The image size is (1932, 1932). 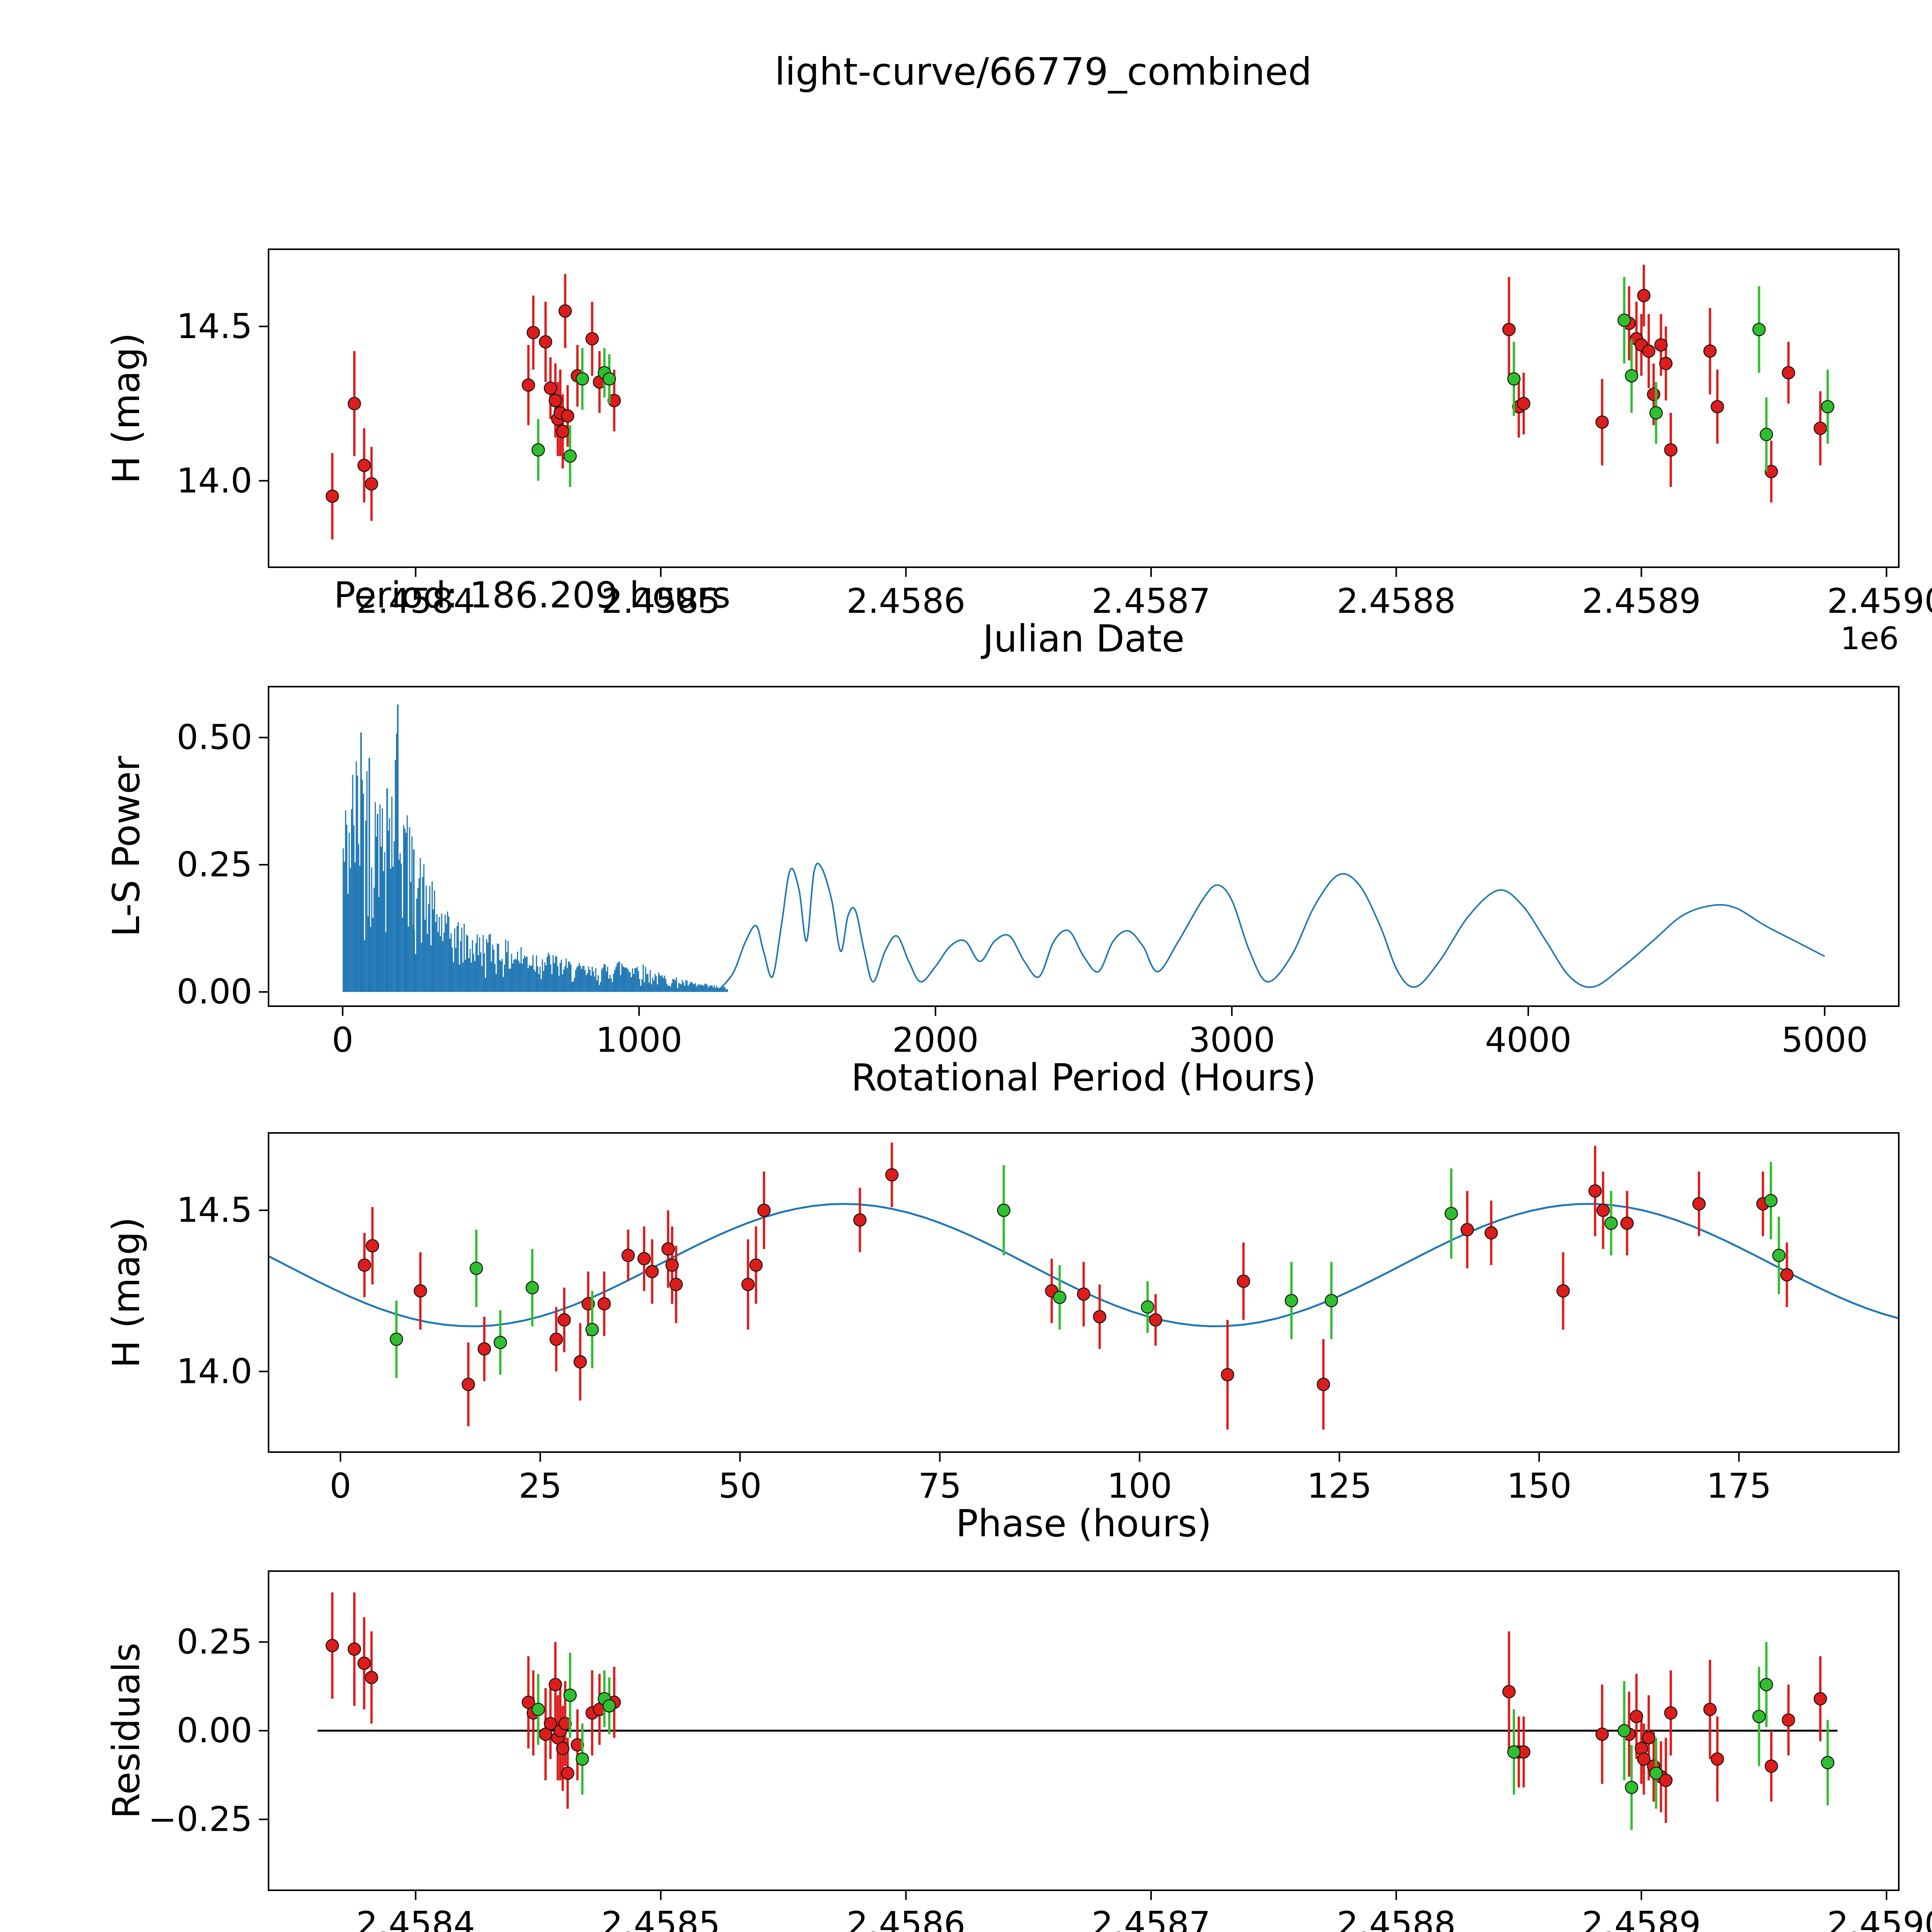 What do you see at coordinates (1739, 1486) in the screenshot?
I see `x-tick-label: 175` at bounding box center [1739, 1486].